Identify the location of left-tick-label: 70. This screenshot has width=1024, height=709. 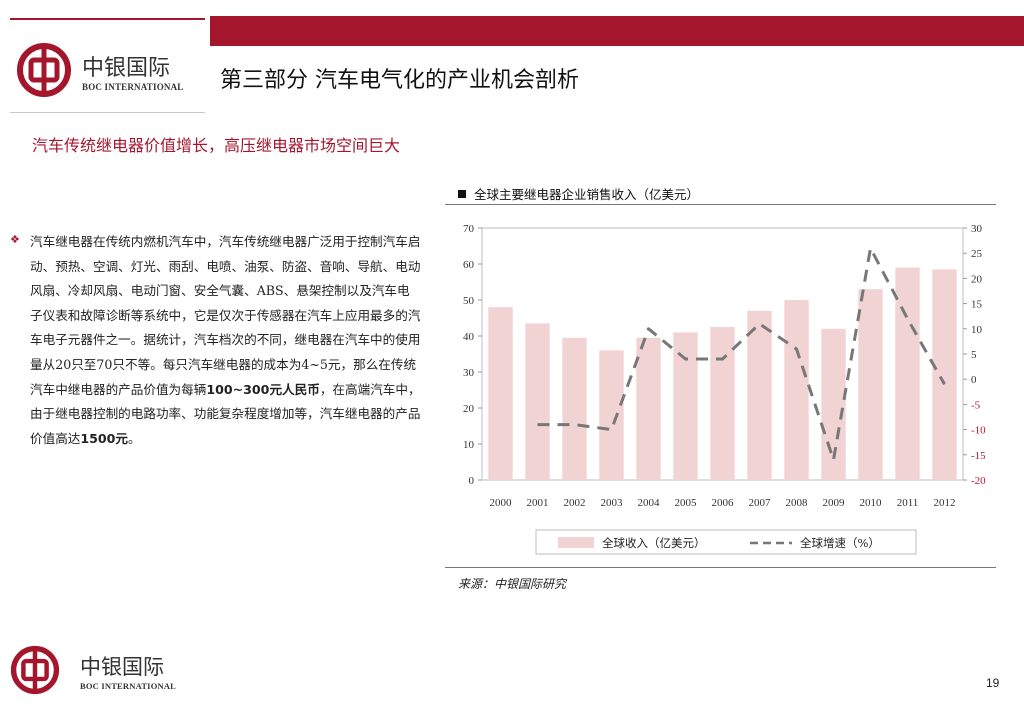
(469, 229).